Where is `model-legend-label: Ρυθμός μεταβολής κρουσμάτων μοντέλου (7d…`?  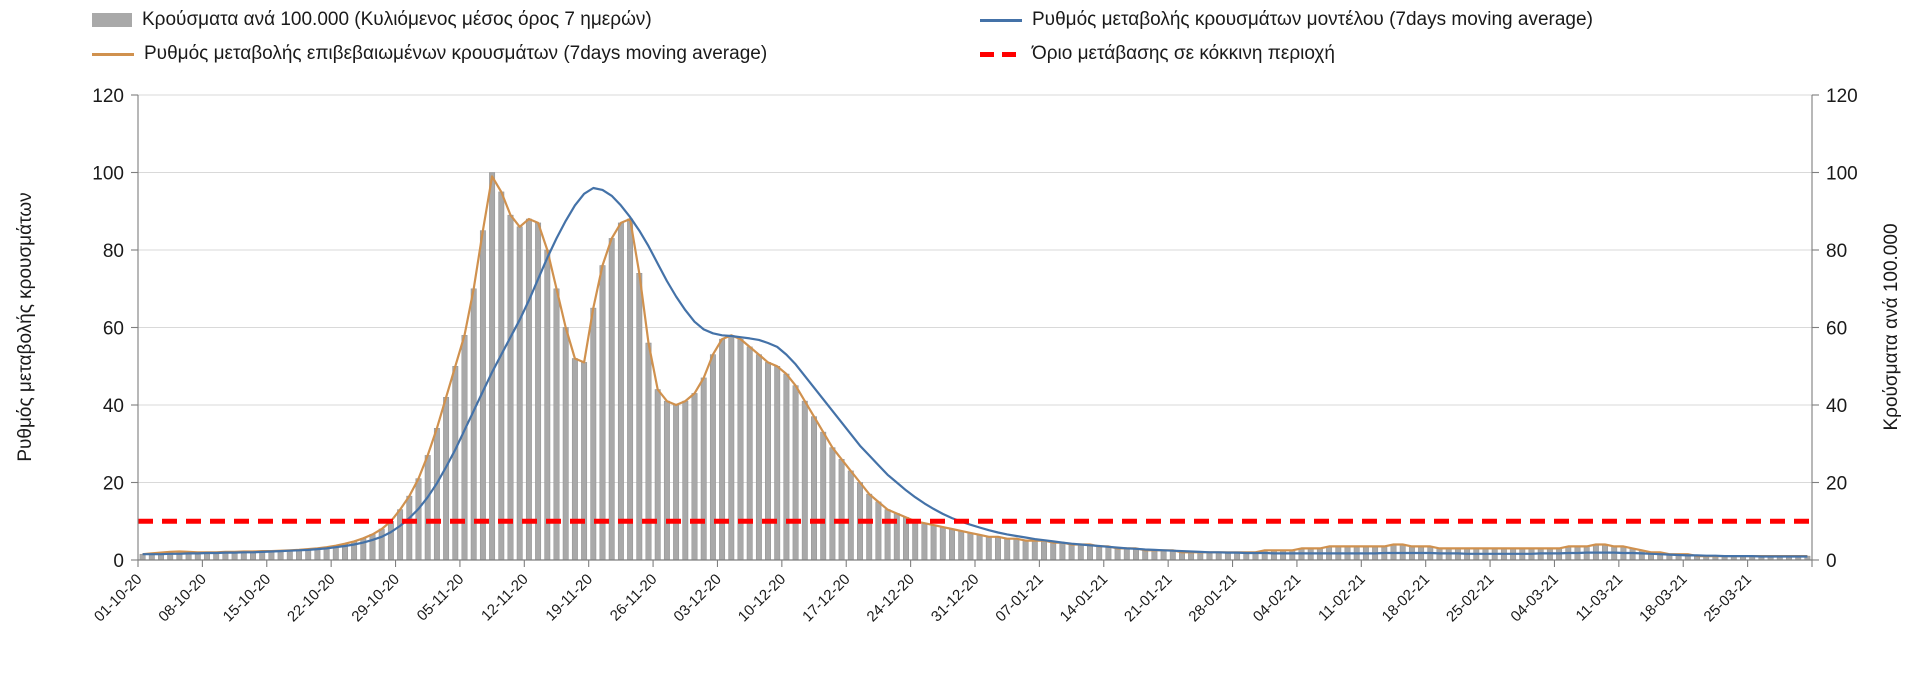 model-legend-label: Ρυθμός μεταβολής κρουσμάτων μοντέλου (7d… is located at coordinates (1312, 19).